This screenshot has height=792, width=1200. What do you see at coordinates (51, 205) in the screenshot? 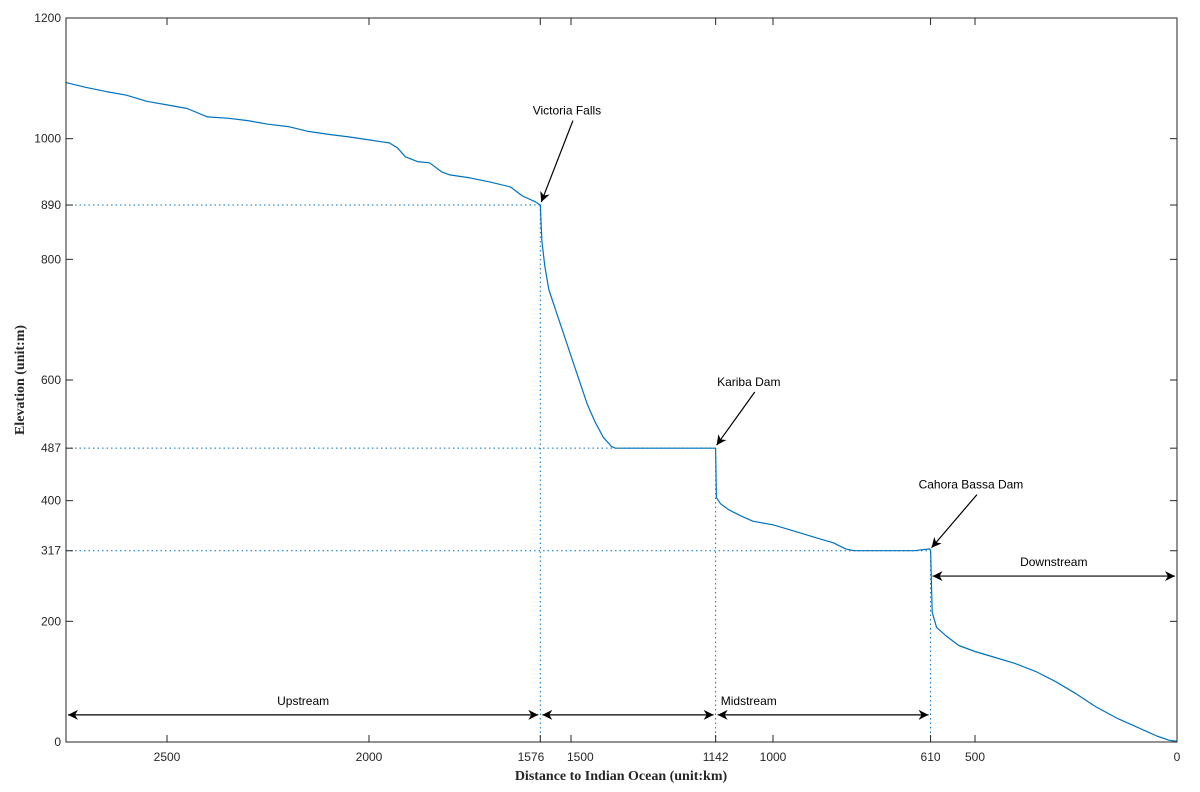
I see `y-tick-label-890: 890` at bounding box center [51, 205].